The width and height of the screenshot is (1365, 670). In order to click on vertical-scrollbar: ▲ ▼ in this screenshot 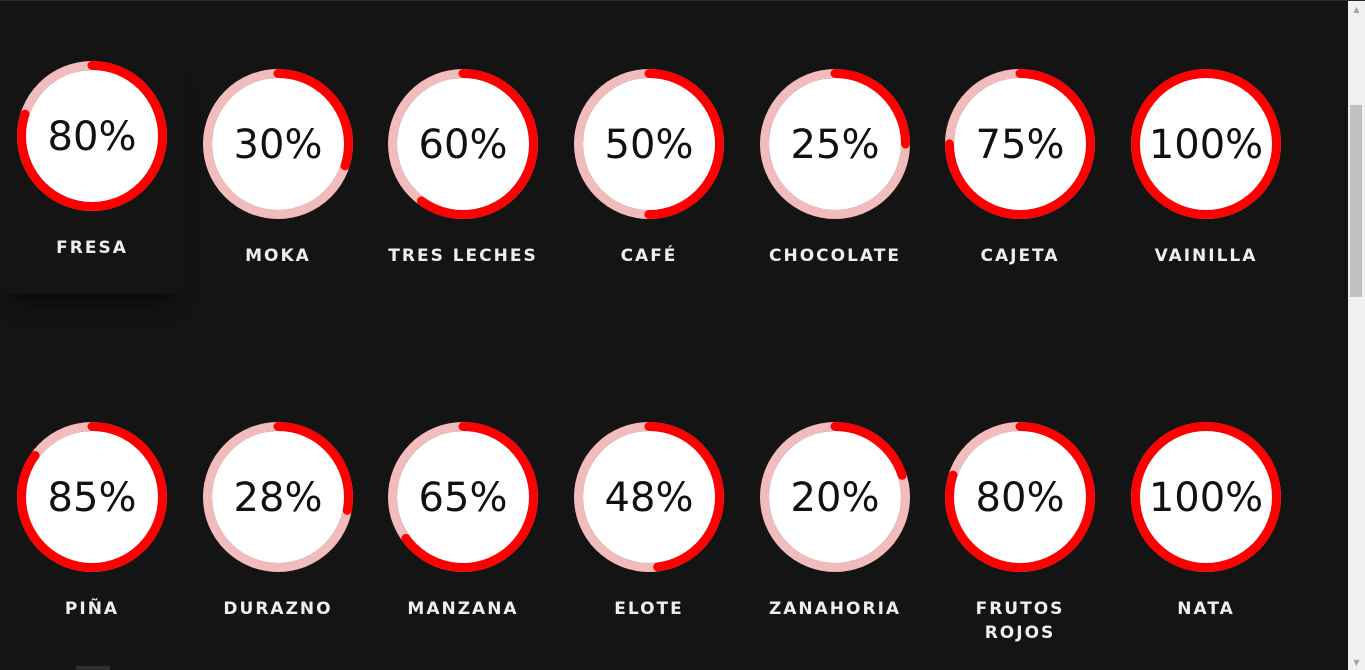, I will do `click(1356, 335)`.